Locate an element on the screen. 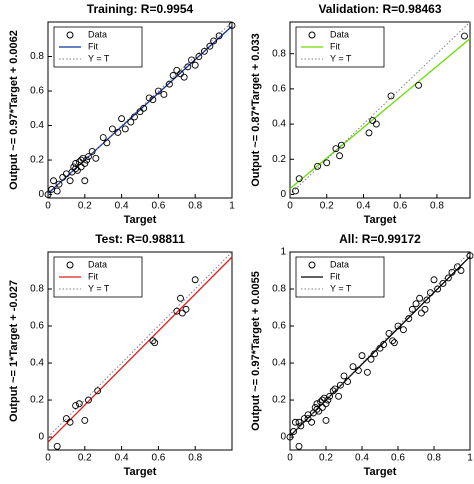 This screenshot has width=474, height=484. y-axis-label: Output ~= 0.97*Target + 0.0062 is located at coordinates (14, 110).